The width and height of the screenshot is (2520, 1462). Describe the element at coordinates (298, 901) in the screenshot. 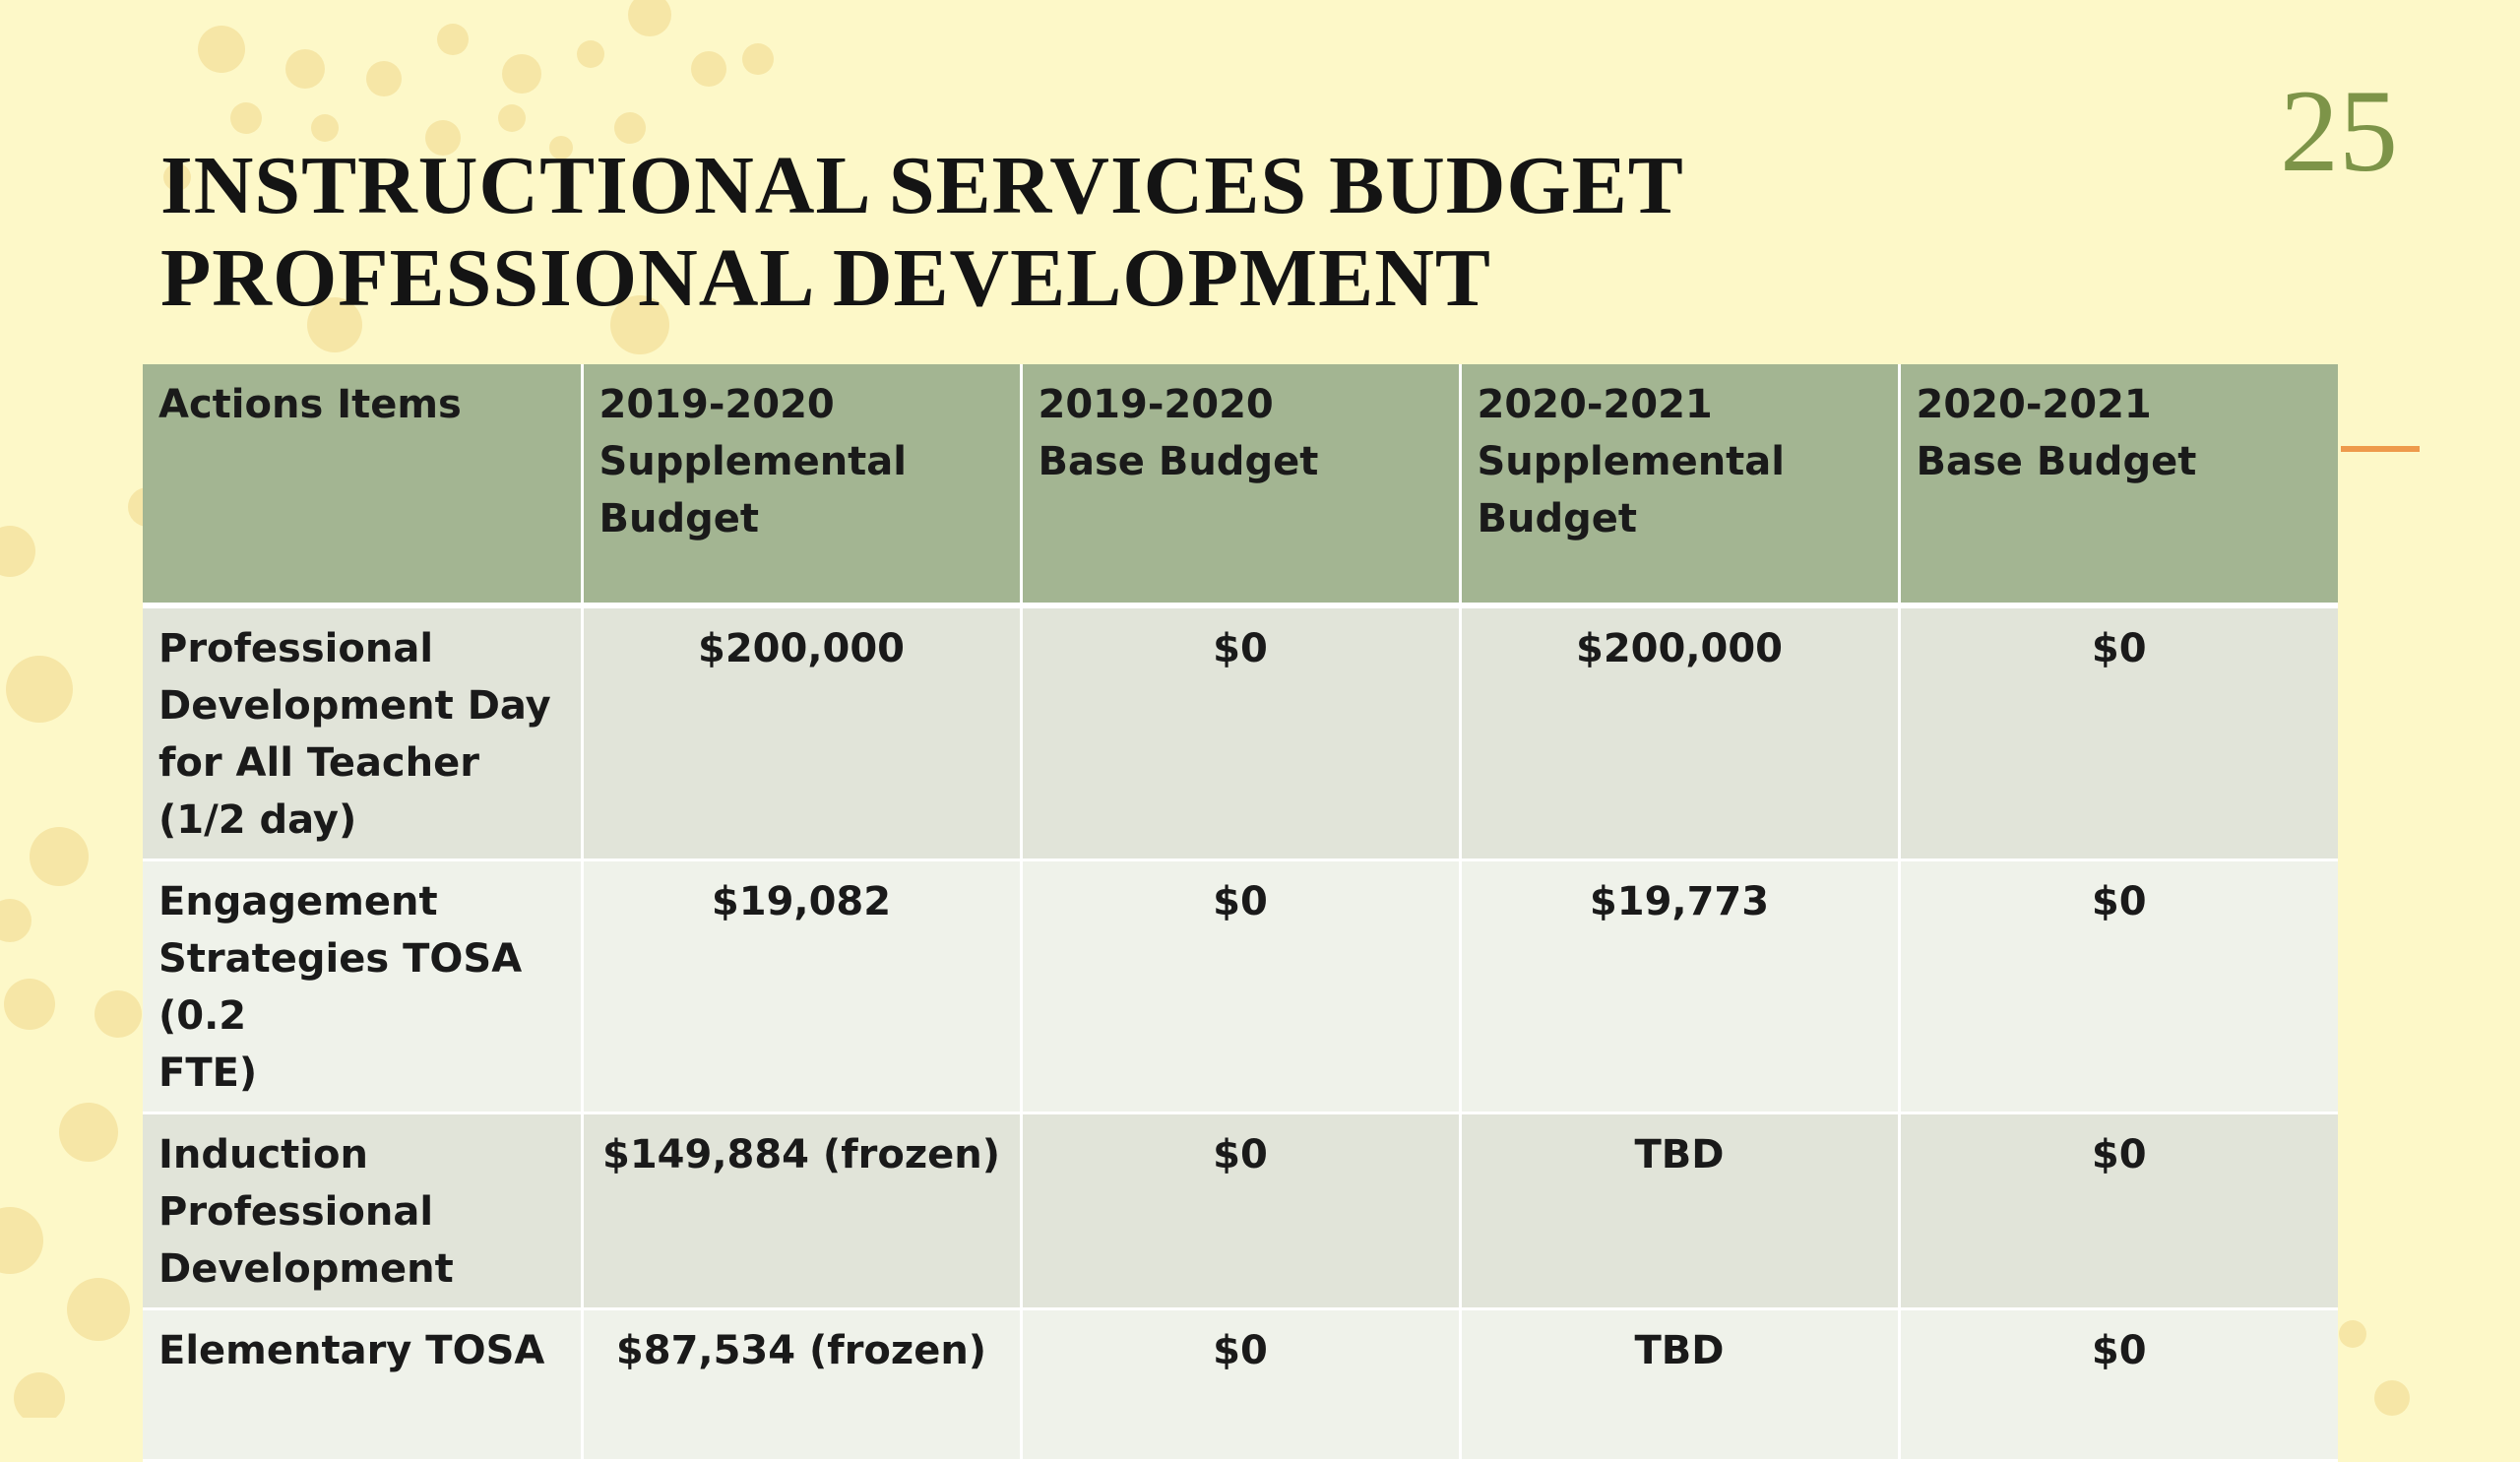

I see `action-item-line: Engagement` at that location.